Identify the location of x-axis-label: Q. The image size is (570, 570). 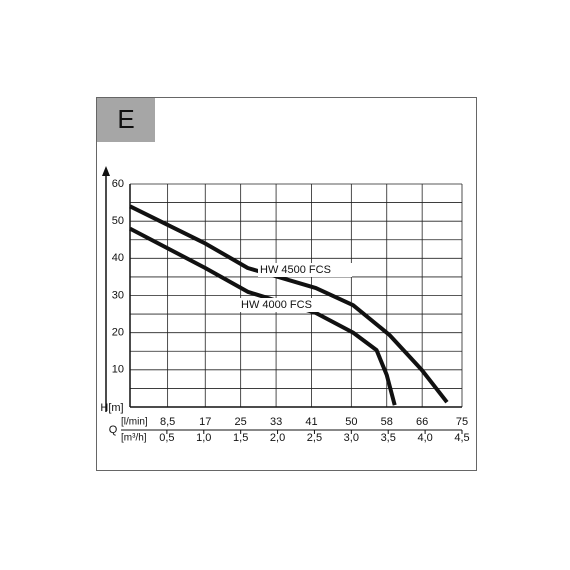
(113, 430).